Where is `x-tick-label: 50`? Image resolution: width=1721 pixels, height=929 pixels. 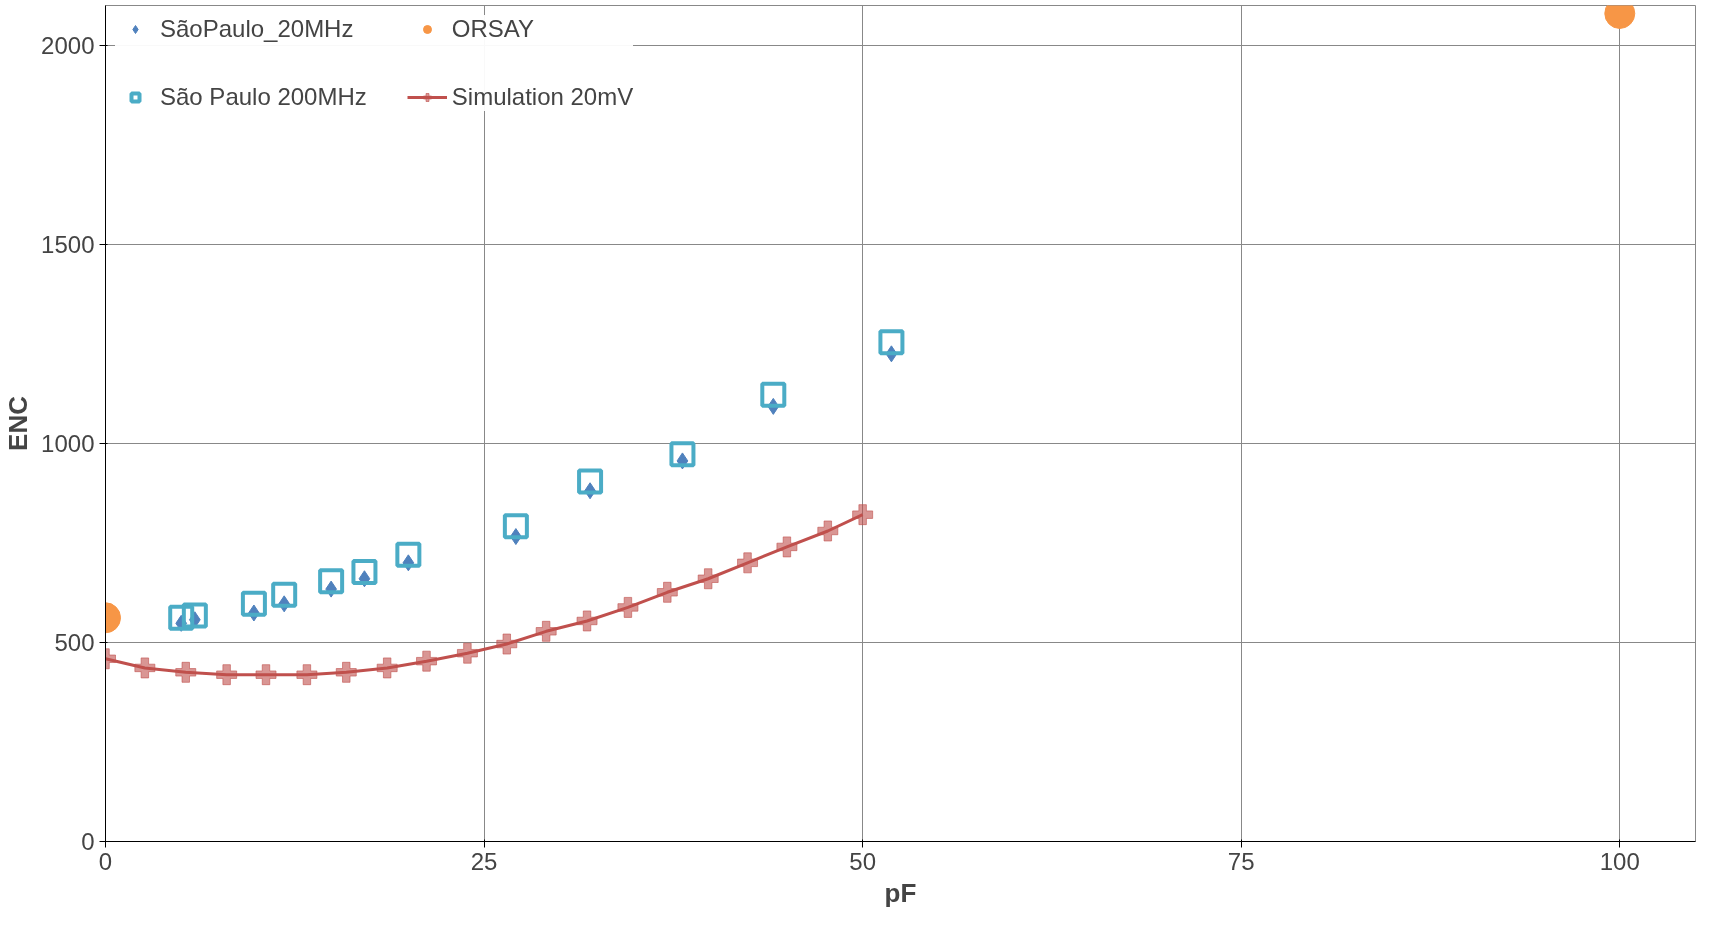 x-tick-label: 50 is located at coordinates (862, 861).